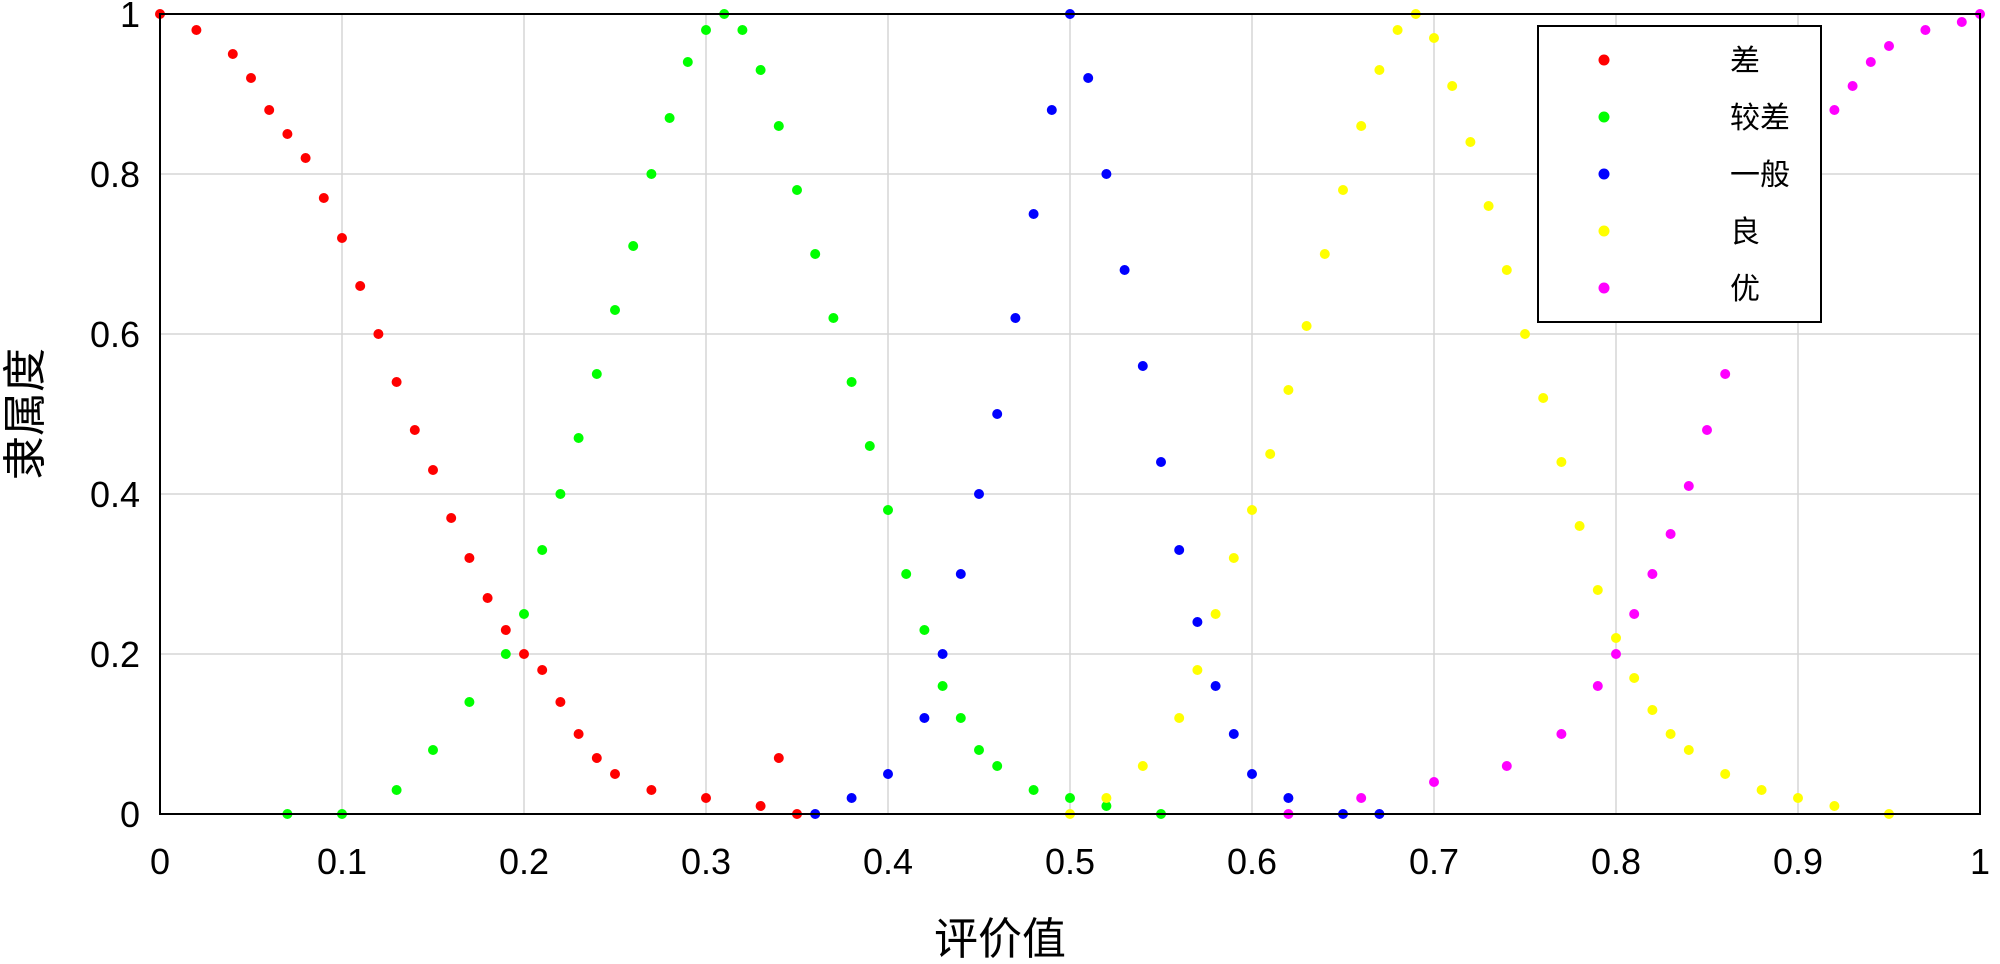 This screenshot has width=2000, height=964. Describe the element at coordinates (1679, 174) in the screenshot. I see `legend-box` at that location.